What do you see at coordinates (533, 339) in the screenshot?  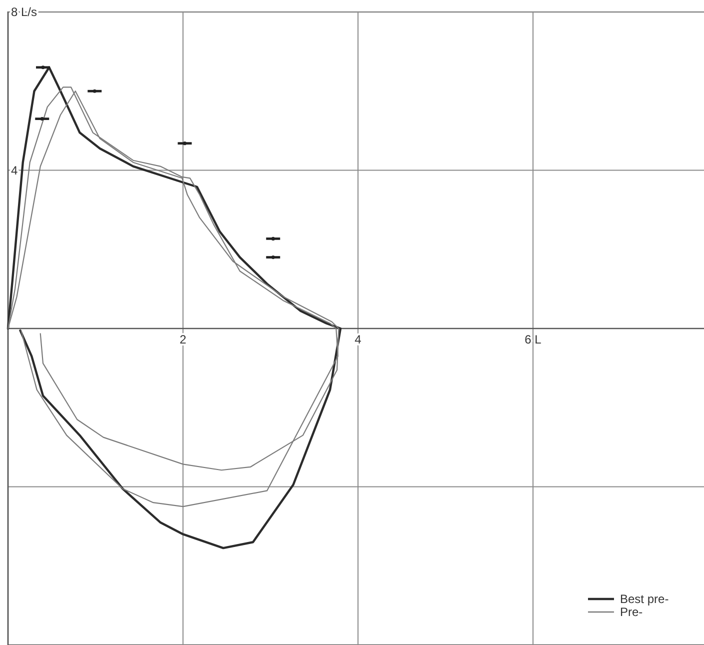 I see `x-tick-label: 6 L` at bounding box center [533, 339].